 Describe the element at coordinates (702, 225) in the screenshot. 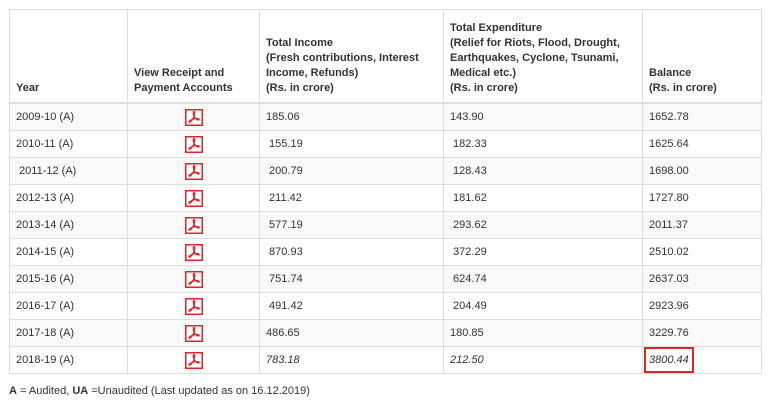

I see `cell-balance: 2011.37` at that location.